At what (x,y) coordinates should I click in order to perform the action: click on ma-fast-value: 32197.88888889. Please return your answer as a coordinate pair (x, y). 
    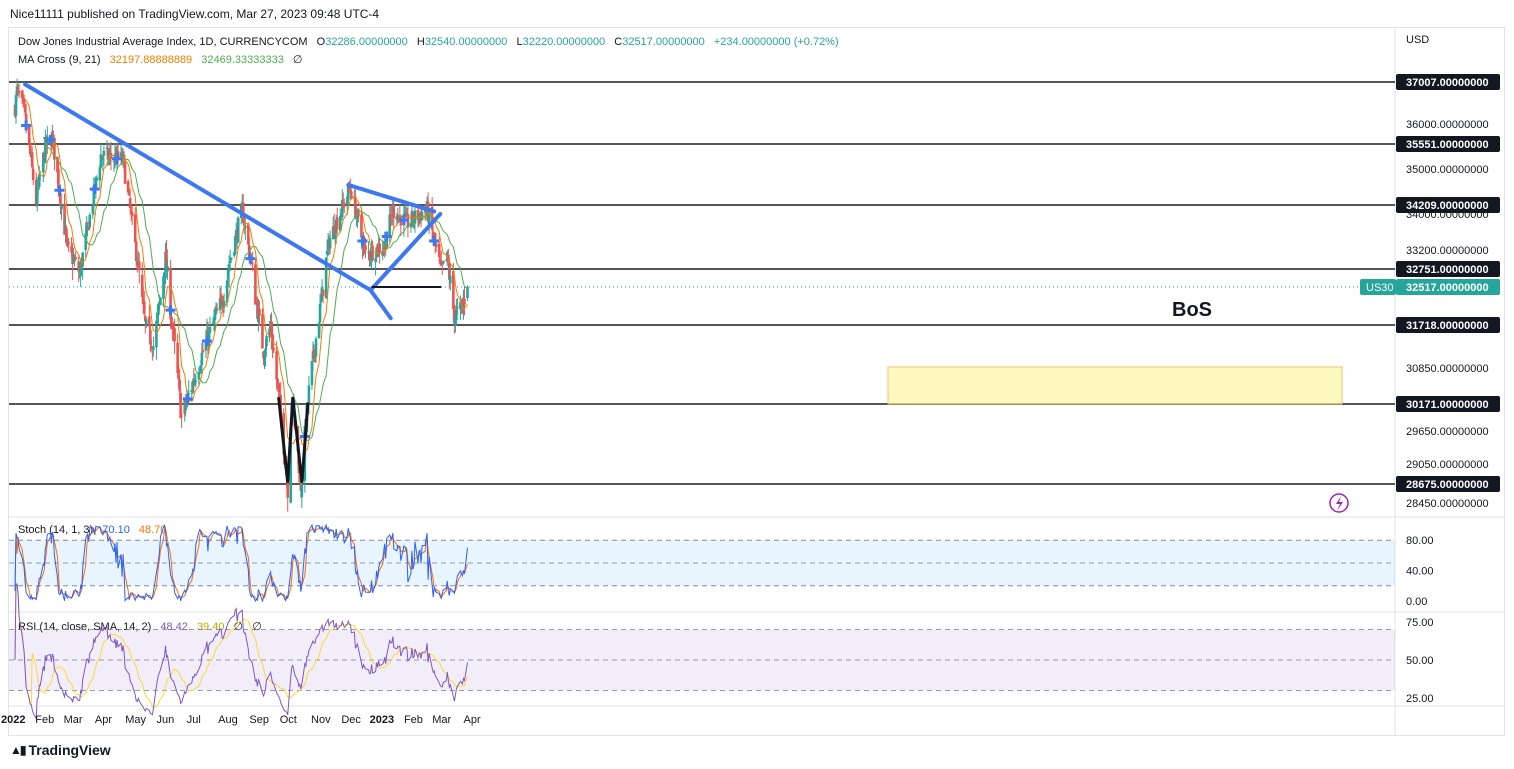
    Looking at the image, I should click on (151, 60).